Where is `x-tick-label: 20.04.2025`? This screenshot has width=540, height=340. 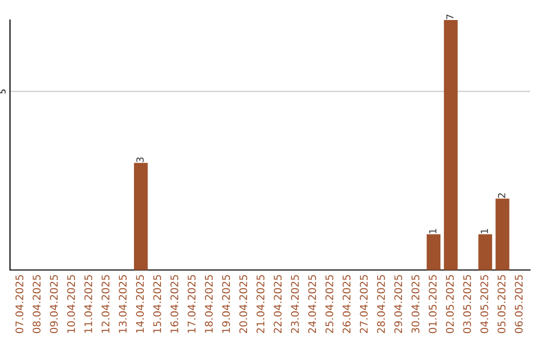 x-tick-label: 20.04.2025 is located at coordinates (243, 304).